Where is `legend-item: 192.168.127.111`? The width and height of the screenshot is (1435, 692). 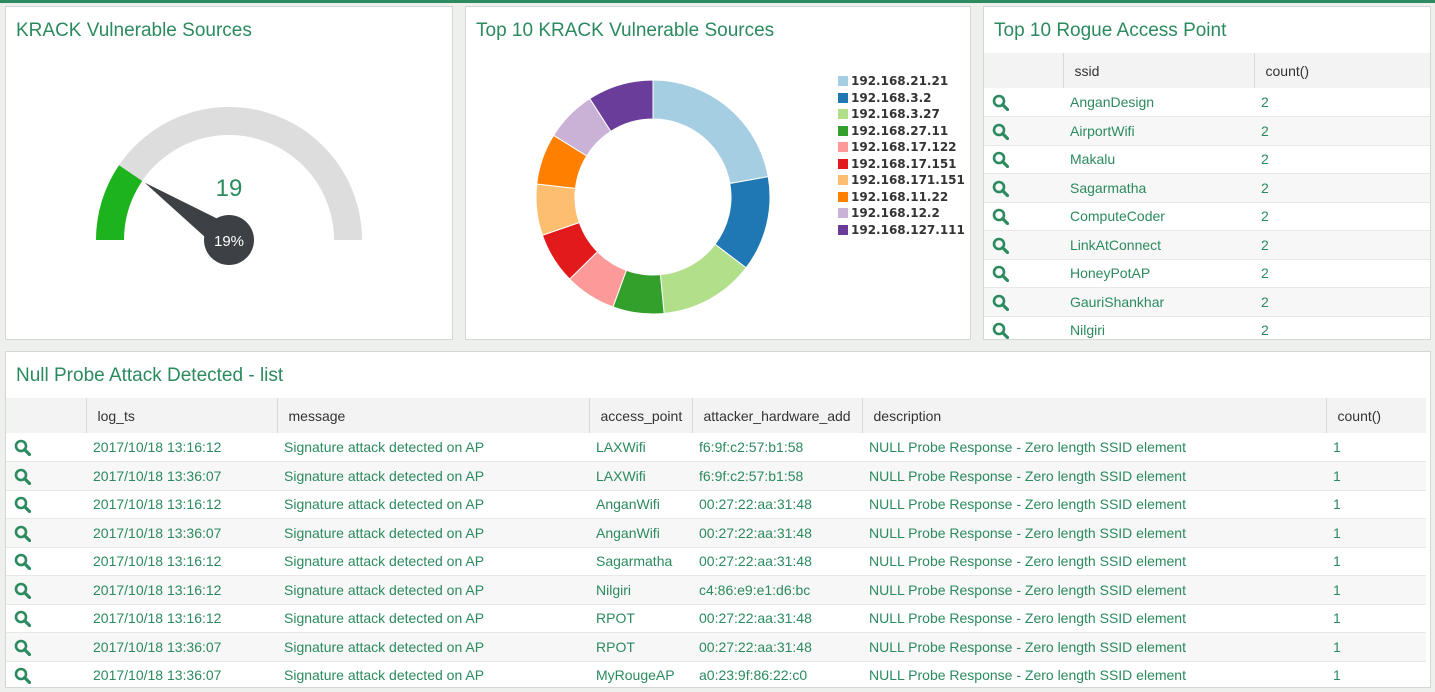 legend-item: 192.168.127.111 is located at coordinates (901, 230).